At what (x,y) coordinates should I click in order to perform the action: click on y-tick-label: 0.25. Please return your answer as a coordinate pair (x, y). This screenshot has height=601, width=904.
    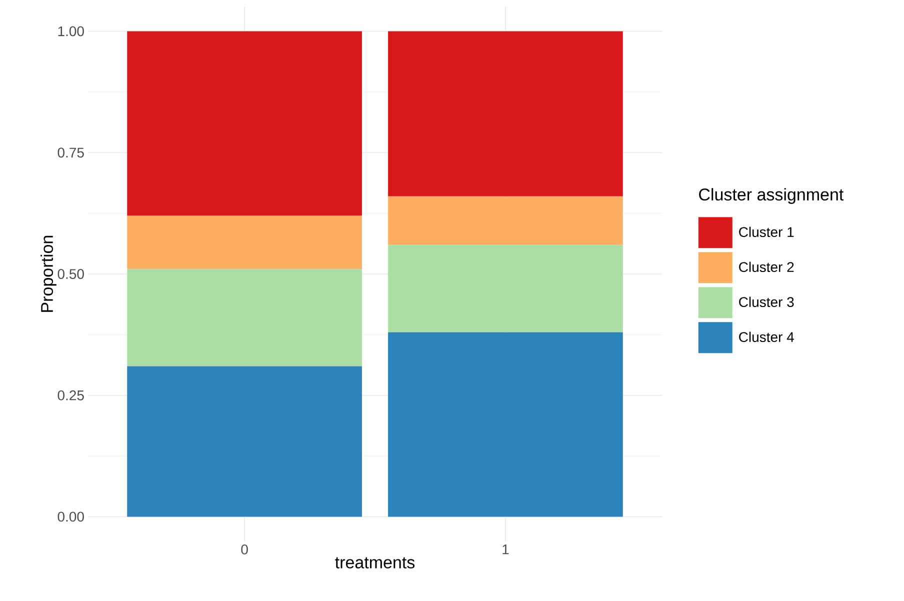
    Looking at the image, I should click on (71, 395).